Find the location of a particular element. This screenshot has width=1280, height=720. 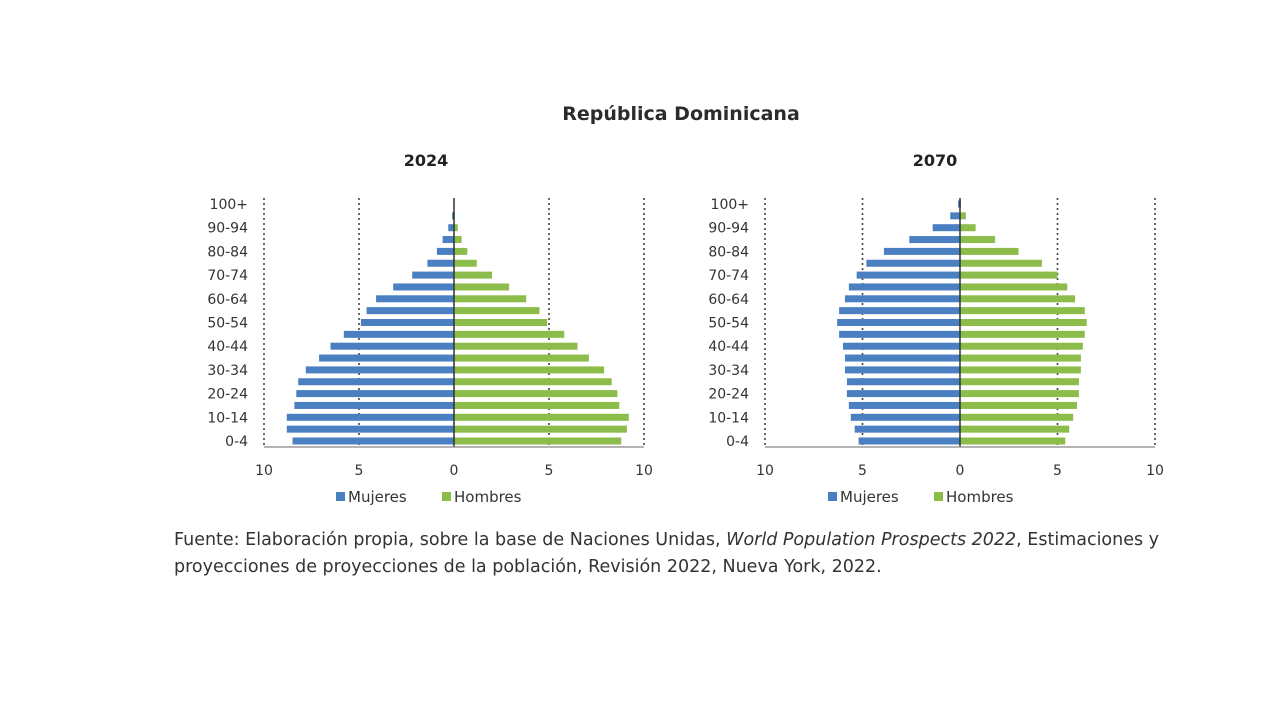

y-tick-label: 10-14 is located at coordinates (728, 418).